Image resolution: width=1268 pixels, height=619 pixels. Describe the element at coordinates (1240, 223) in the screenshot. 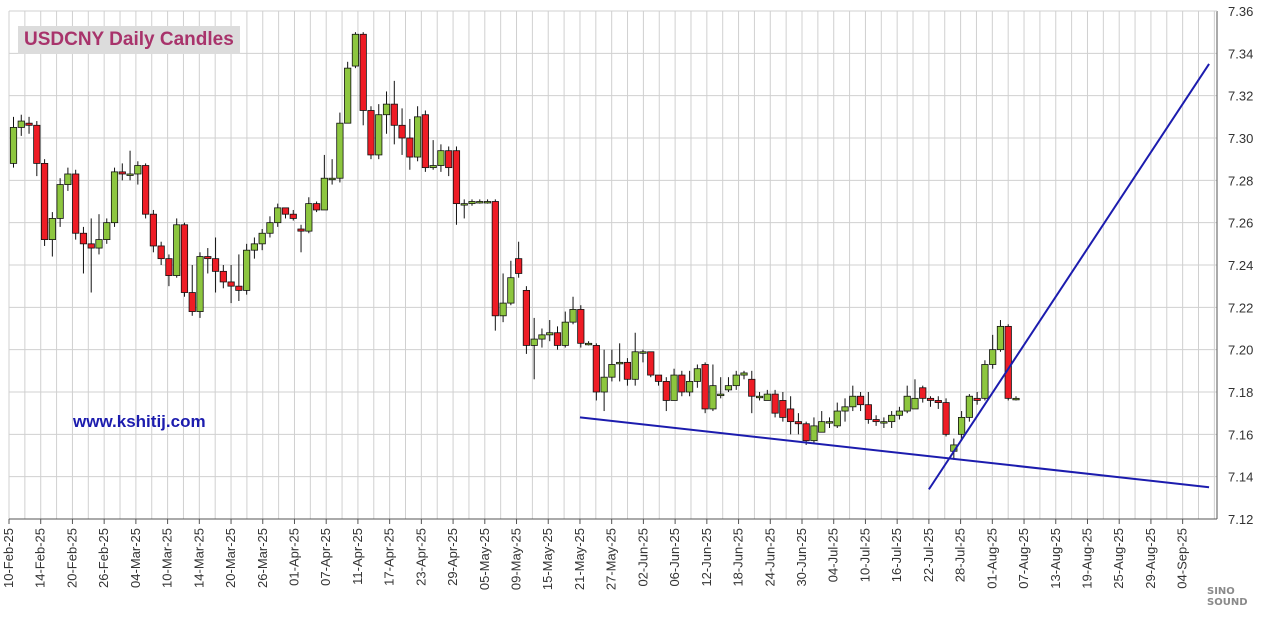

I see `y-tick-label: 7.26` at that location.